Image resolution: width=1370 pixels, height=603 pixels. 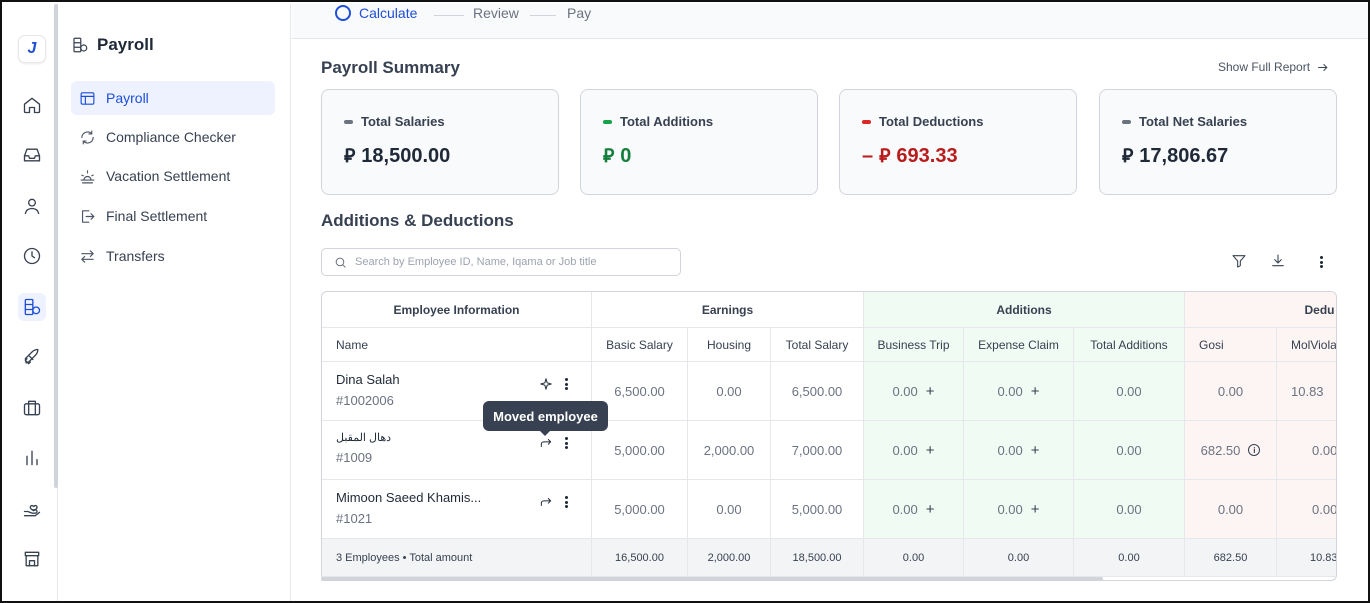 I want to click on step-label: Calculate, so click(x=388, y=13).